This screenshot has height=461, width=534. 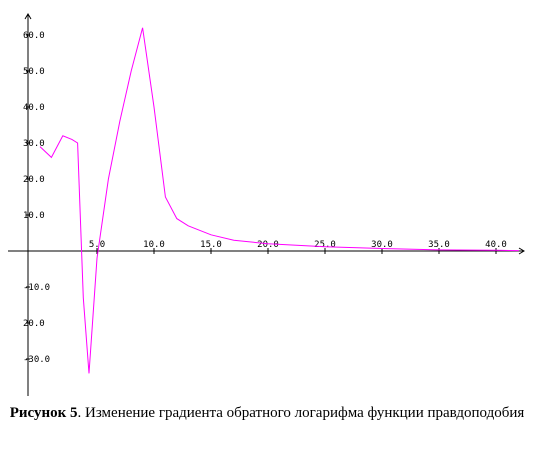 What do you see at coordinates (211, 245) in the screenshot?
I see `x-tick-label: 15.0` at bounding box center [211, 245].